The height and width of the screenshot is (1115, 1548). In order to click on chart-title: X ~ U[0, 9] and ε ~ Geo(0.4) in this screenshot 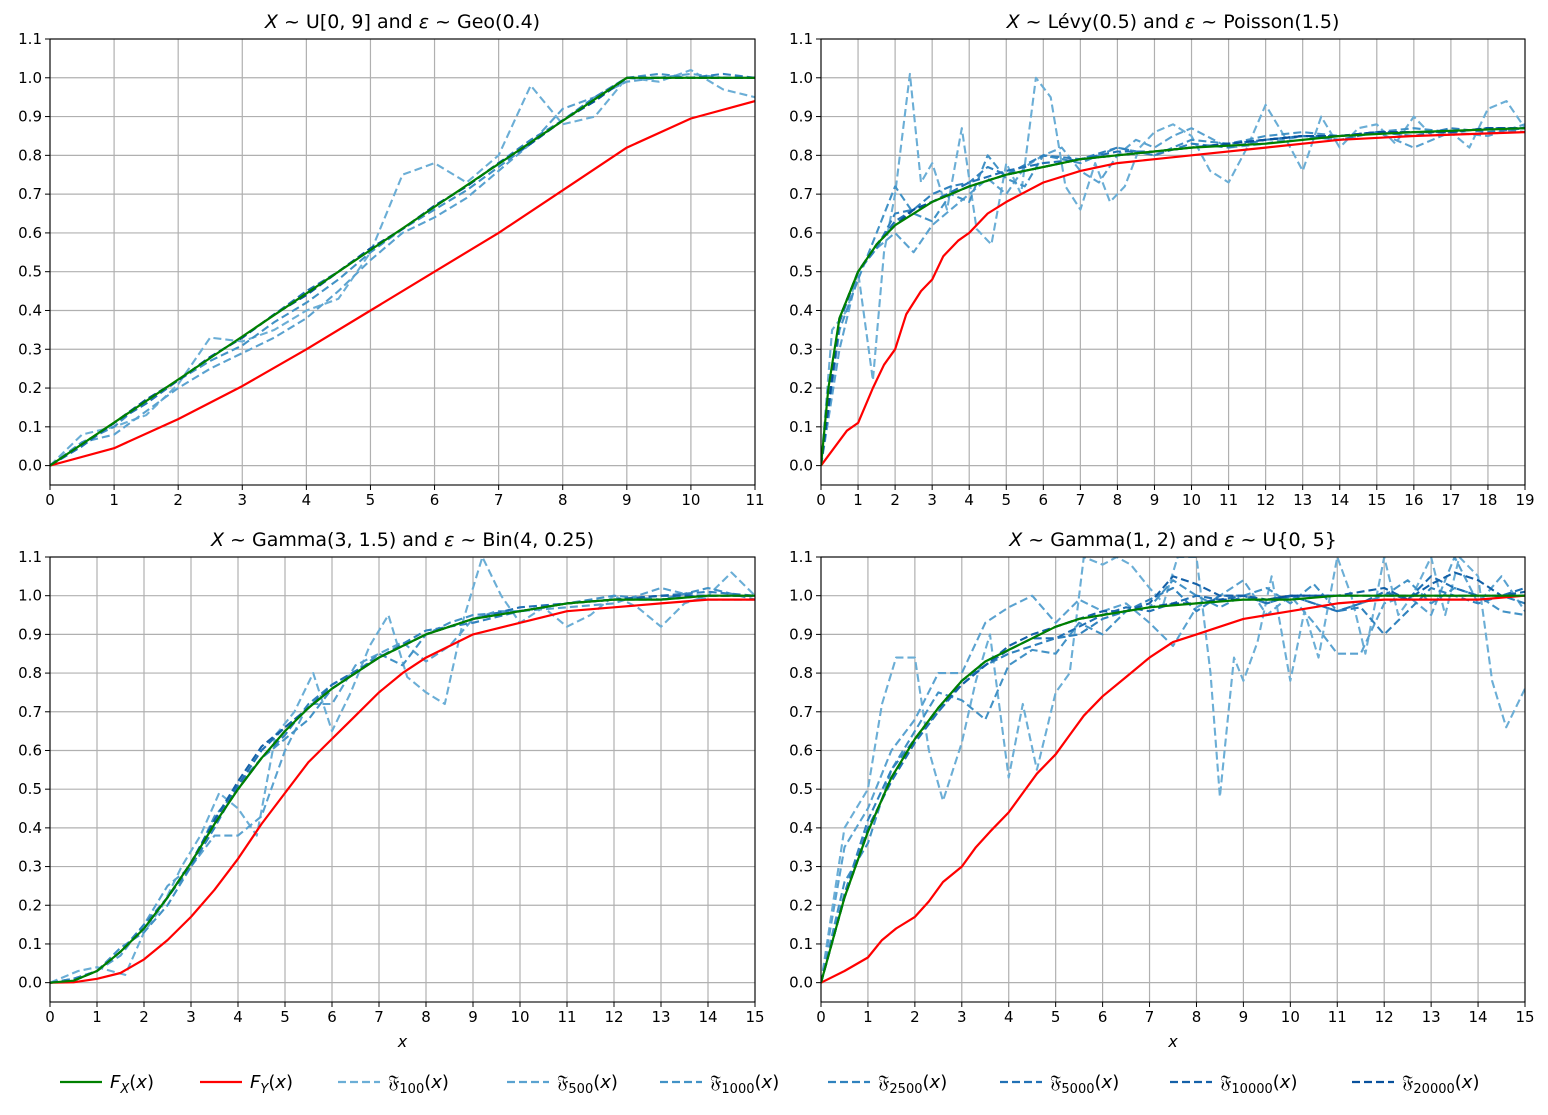, I will do `click(402, 22)`.